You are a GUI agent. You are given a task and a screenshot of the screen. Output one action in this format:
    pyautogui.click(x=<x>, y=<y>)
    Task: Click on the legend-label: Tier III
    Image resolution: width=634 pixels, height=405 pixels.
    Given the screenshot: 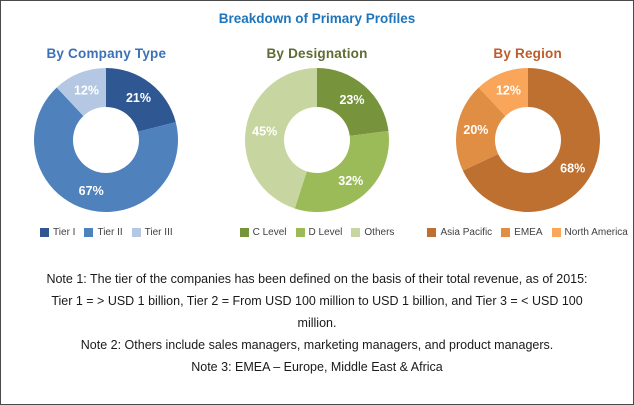 What is the action you would take?
    pyautogui.click(x=158, y=232)
    